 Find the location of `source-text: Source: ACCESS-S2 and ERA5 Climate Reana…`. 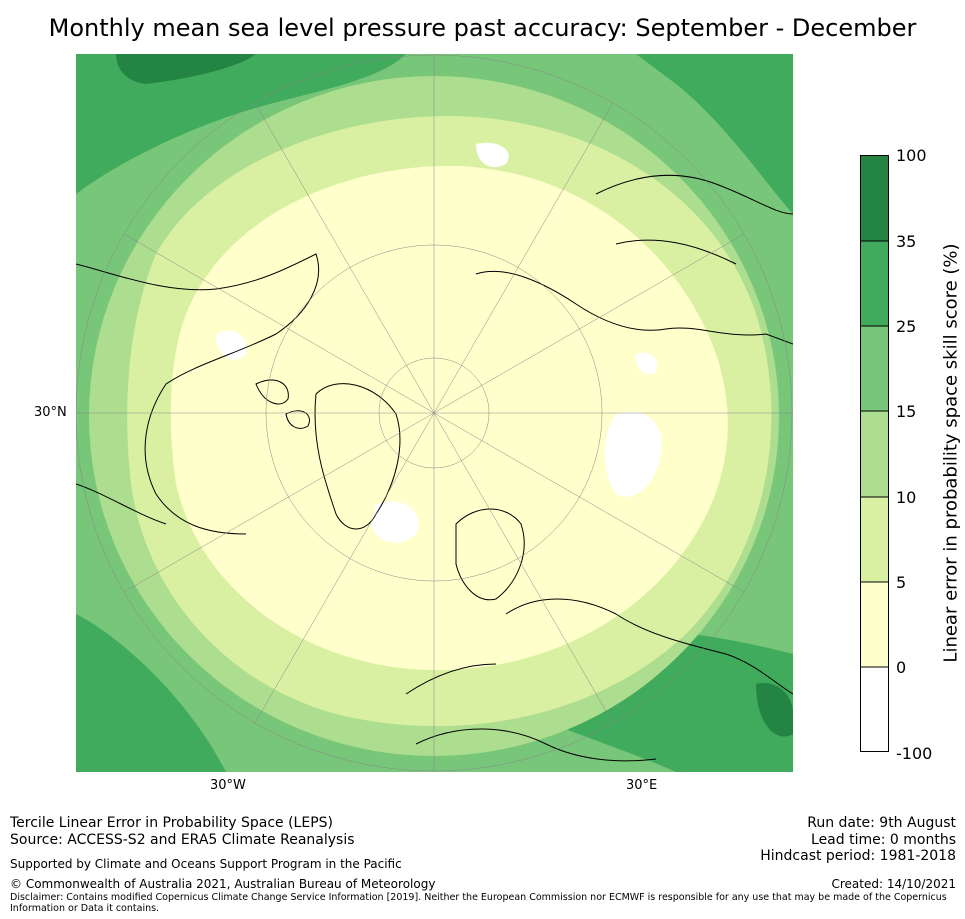

source-text: Source: ACCESS-S2 and ERA5 Climate Reana… is located at coordinates (182, 840).